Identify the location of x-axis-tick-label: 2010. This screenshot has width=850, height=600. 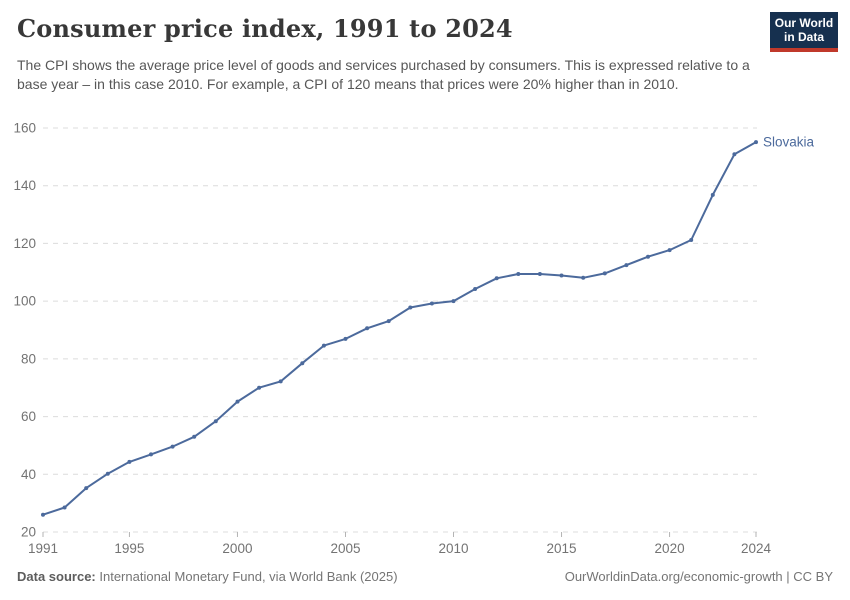
(453, 548).